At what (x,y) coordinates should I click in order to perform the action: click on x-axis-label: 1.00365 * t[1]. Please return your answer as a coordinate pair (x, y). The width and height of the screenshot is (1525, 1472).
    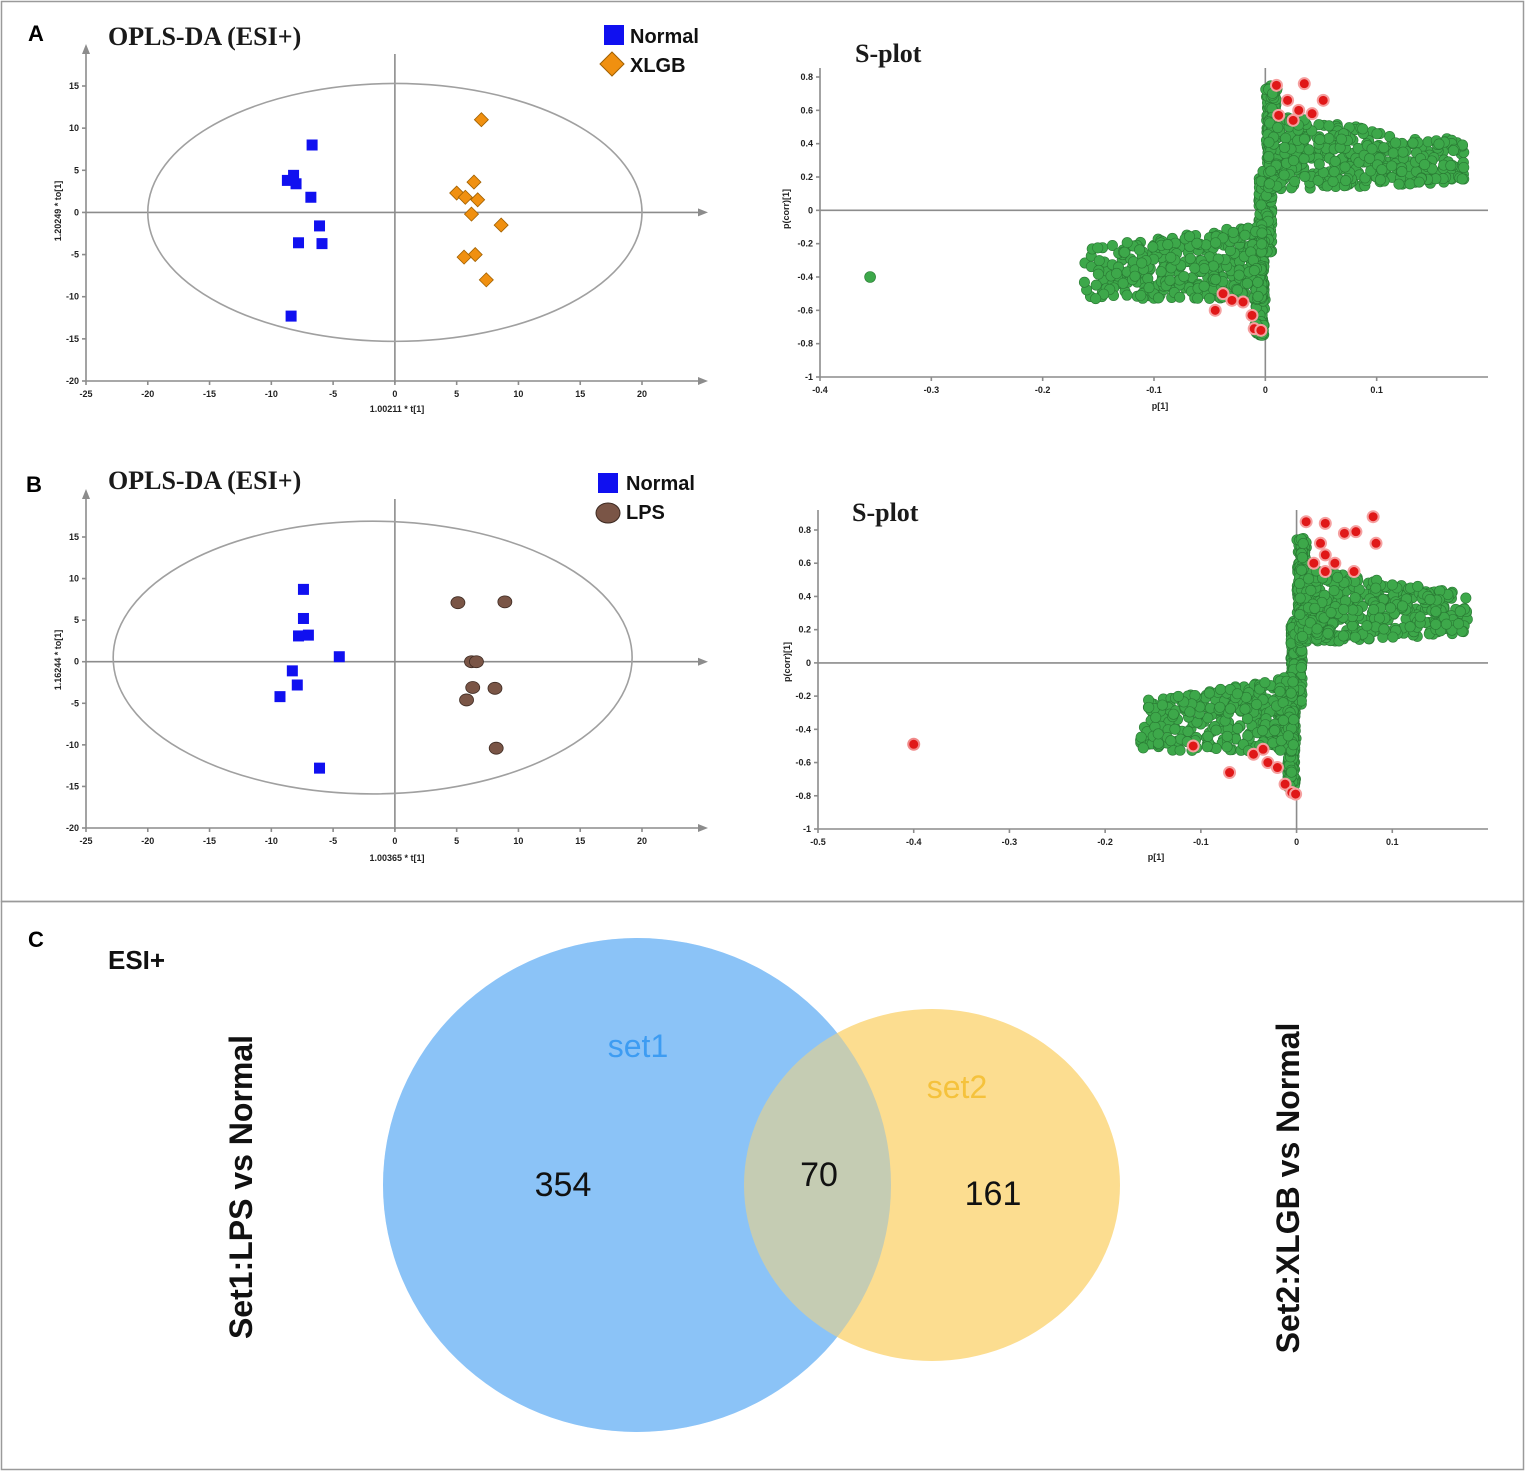
    Looking at the image, I should click on (396, 858).